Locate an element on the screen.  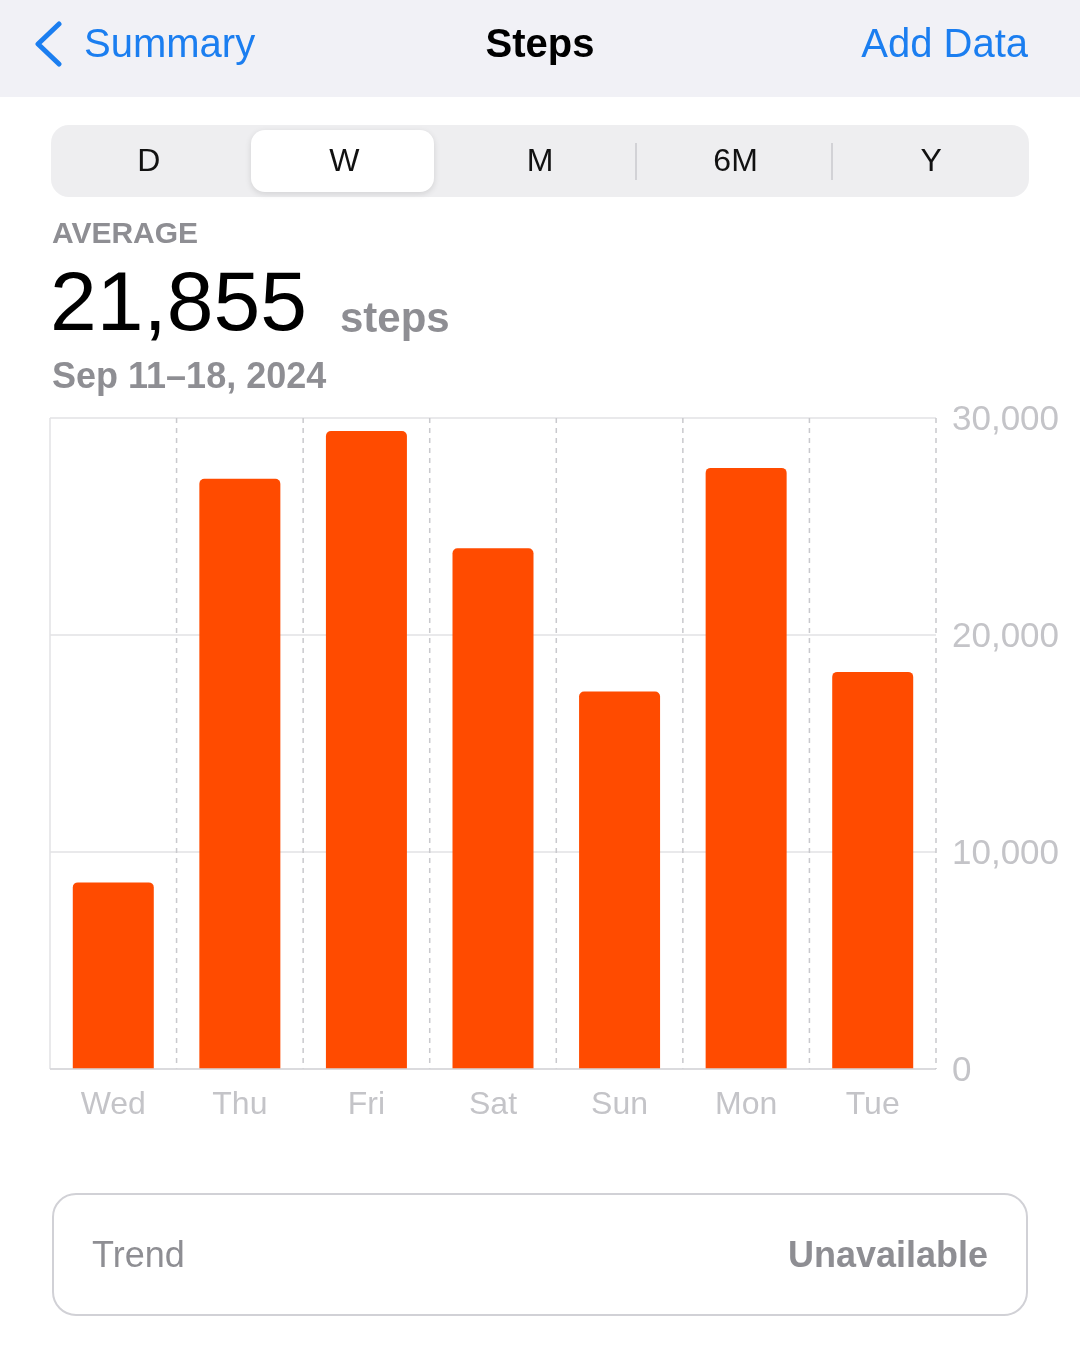
y-tick-label: 10,000 is located at coordinates (1006, 852).